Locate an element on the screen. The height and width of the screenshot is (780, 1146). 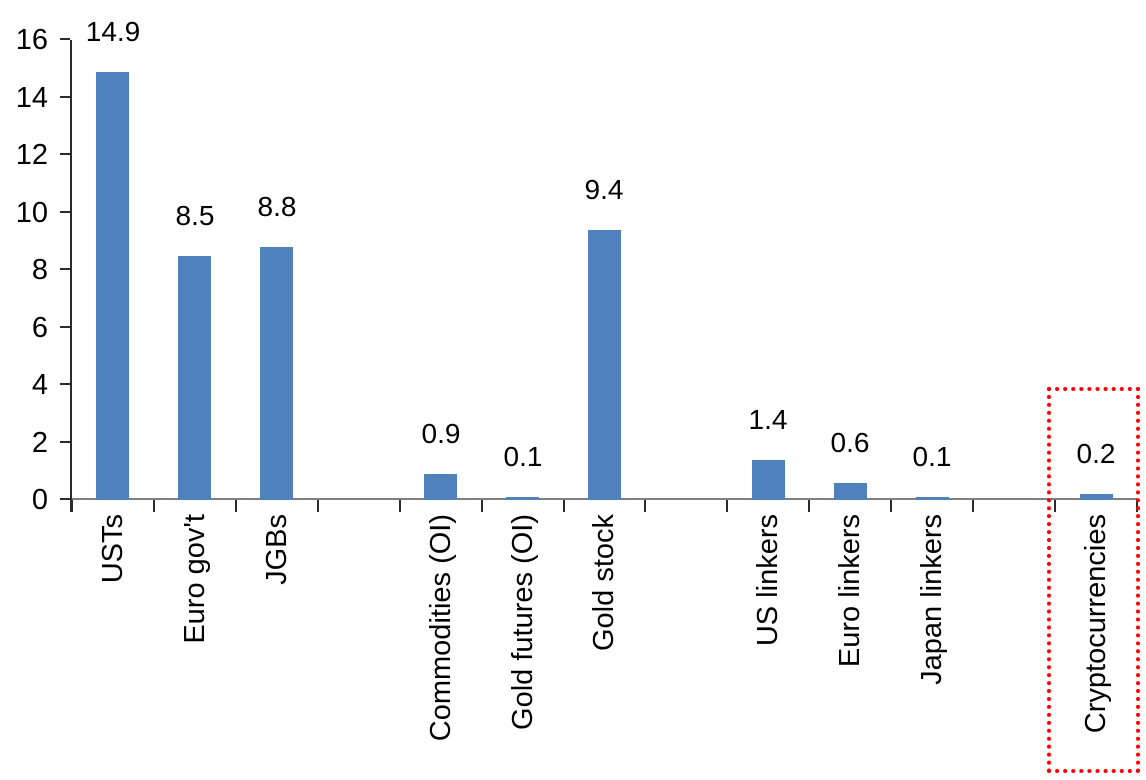
y-axis-line is located at coordinates (71, 276).